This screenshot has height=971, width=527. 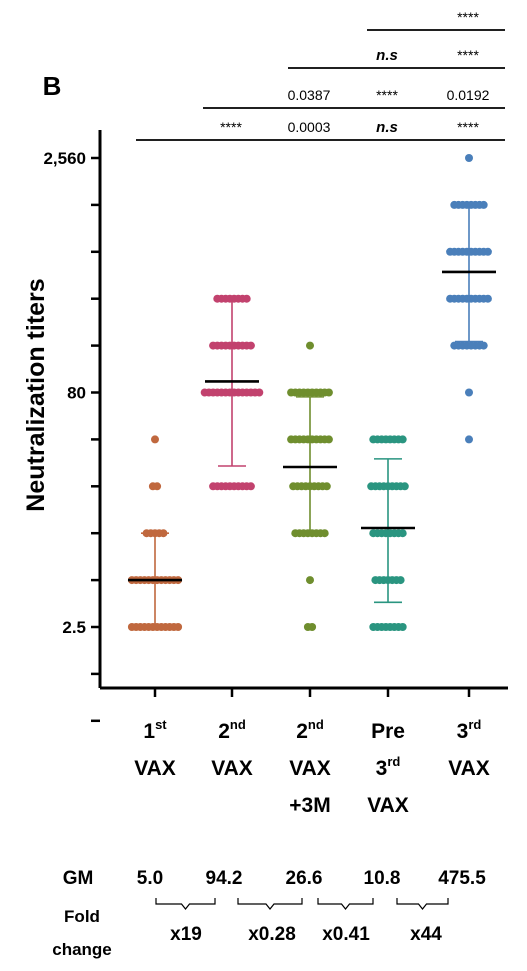 I want to click on fold-label: change, so click(x=82, y=949).